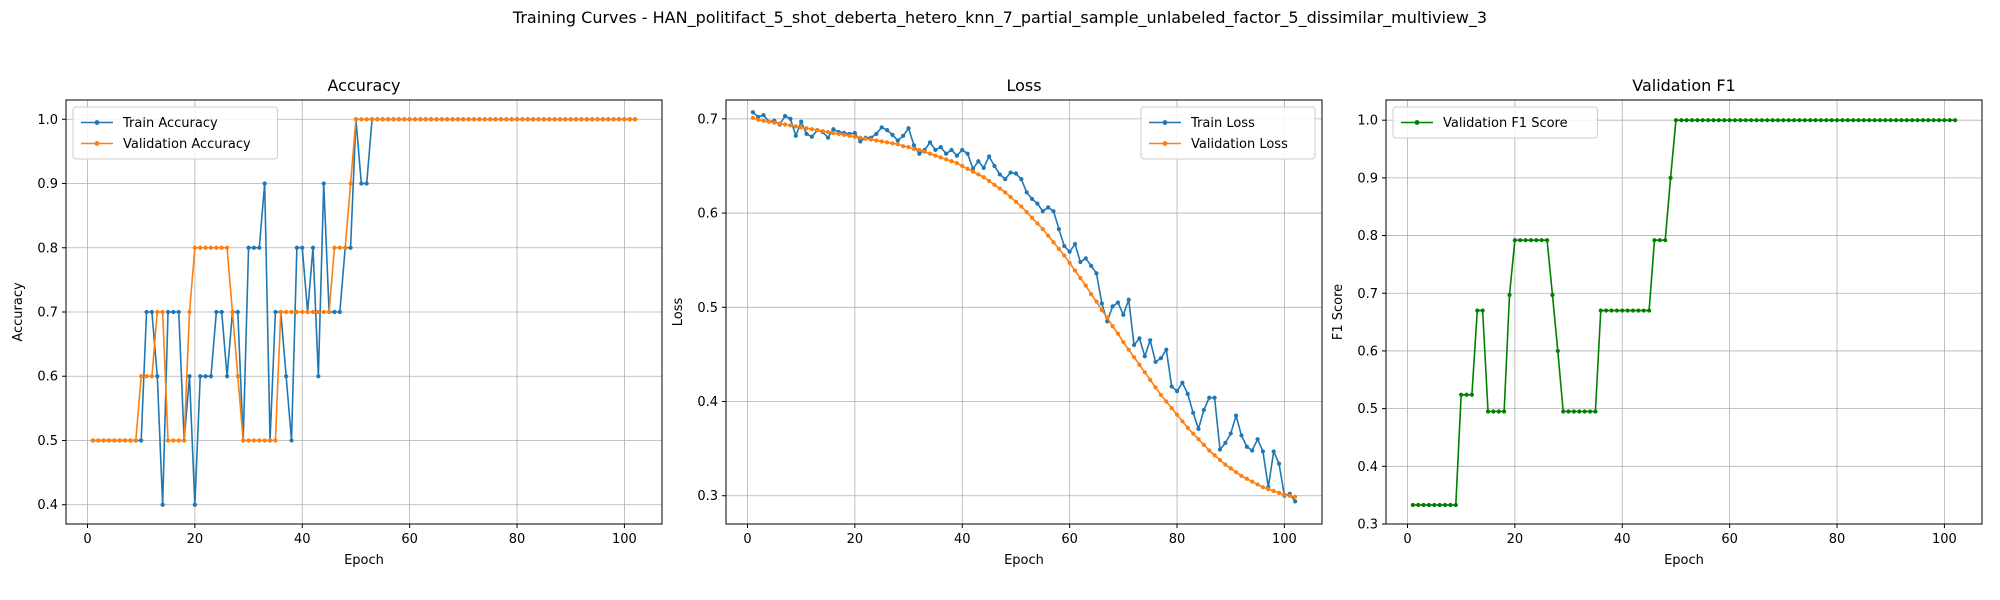 This screenshot has height=600, width=2000. Describe the element at coordinates (1165, 143) in the screenshot. I see `loss-legend-marker` at that location.